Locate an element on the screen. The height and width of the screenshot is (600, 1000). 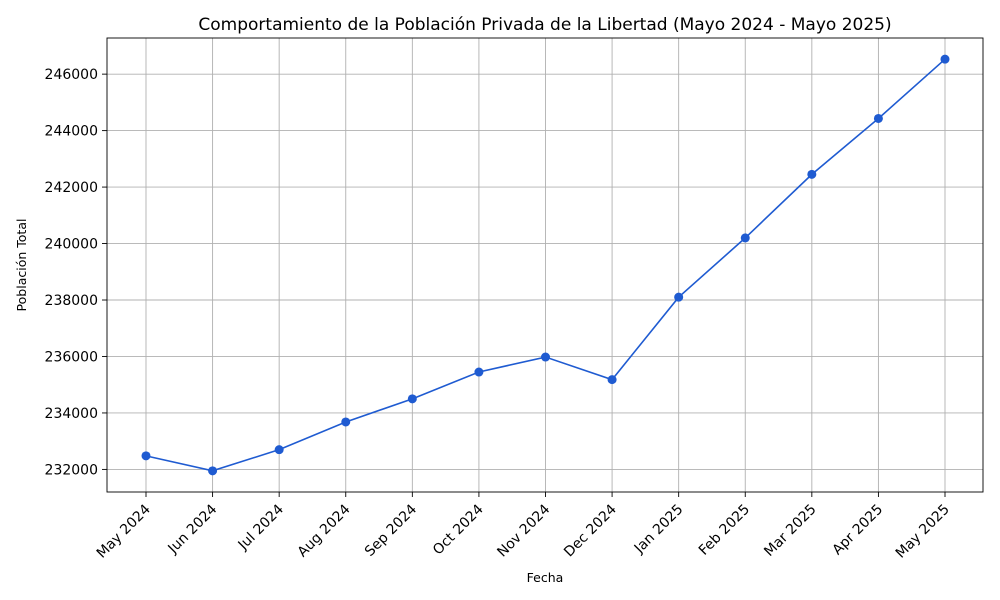
x-tick-label: Jul 2024 is located at coordinates (261, 527).